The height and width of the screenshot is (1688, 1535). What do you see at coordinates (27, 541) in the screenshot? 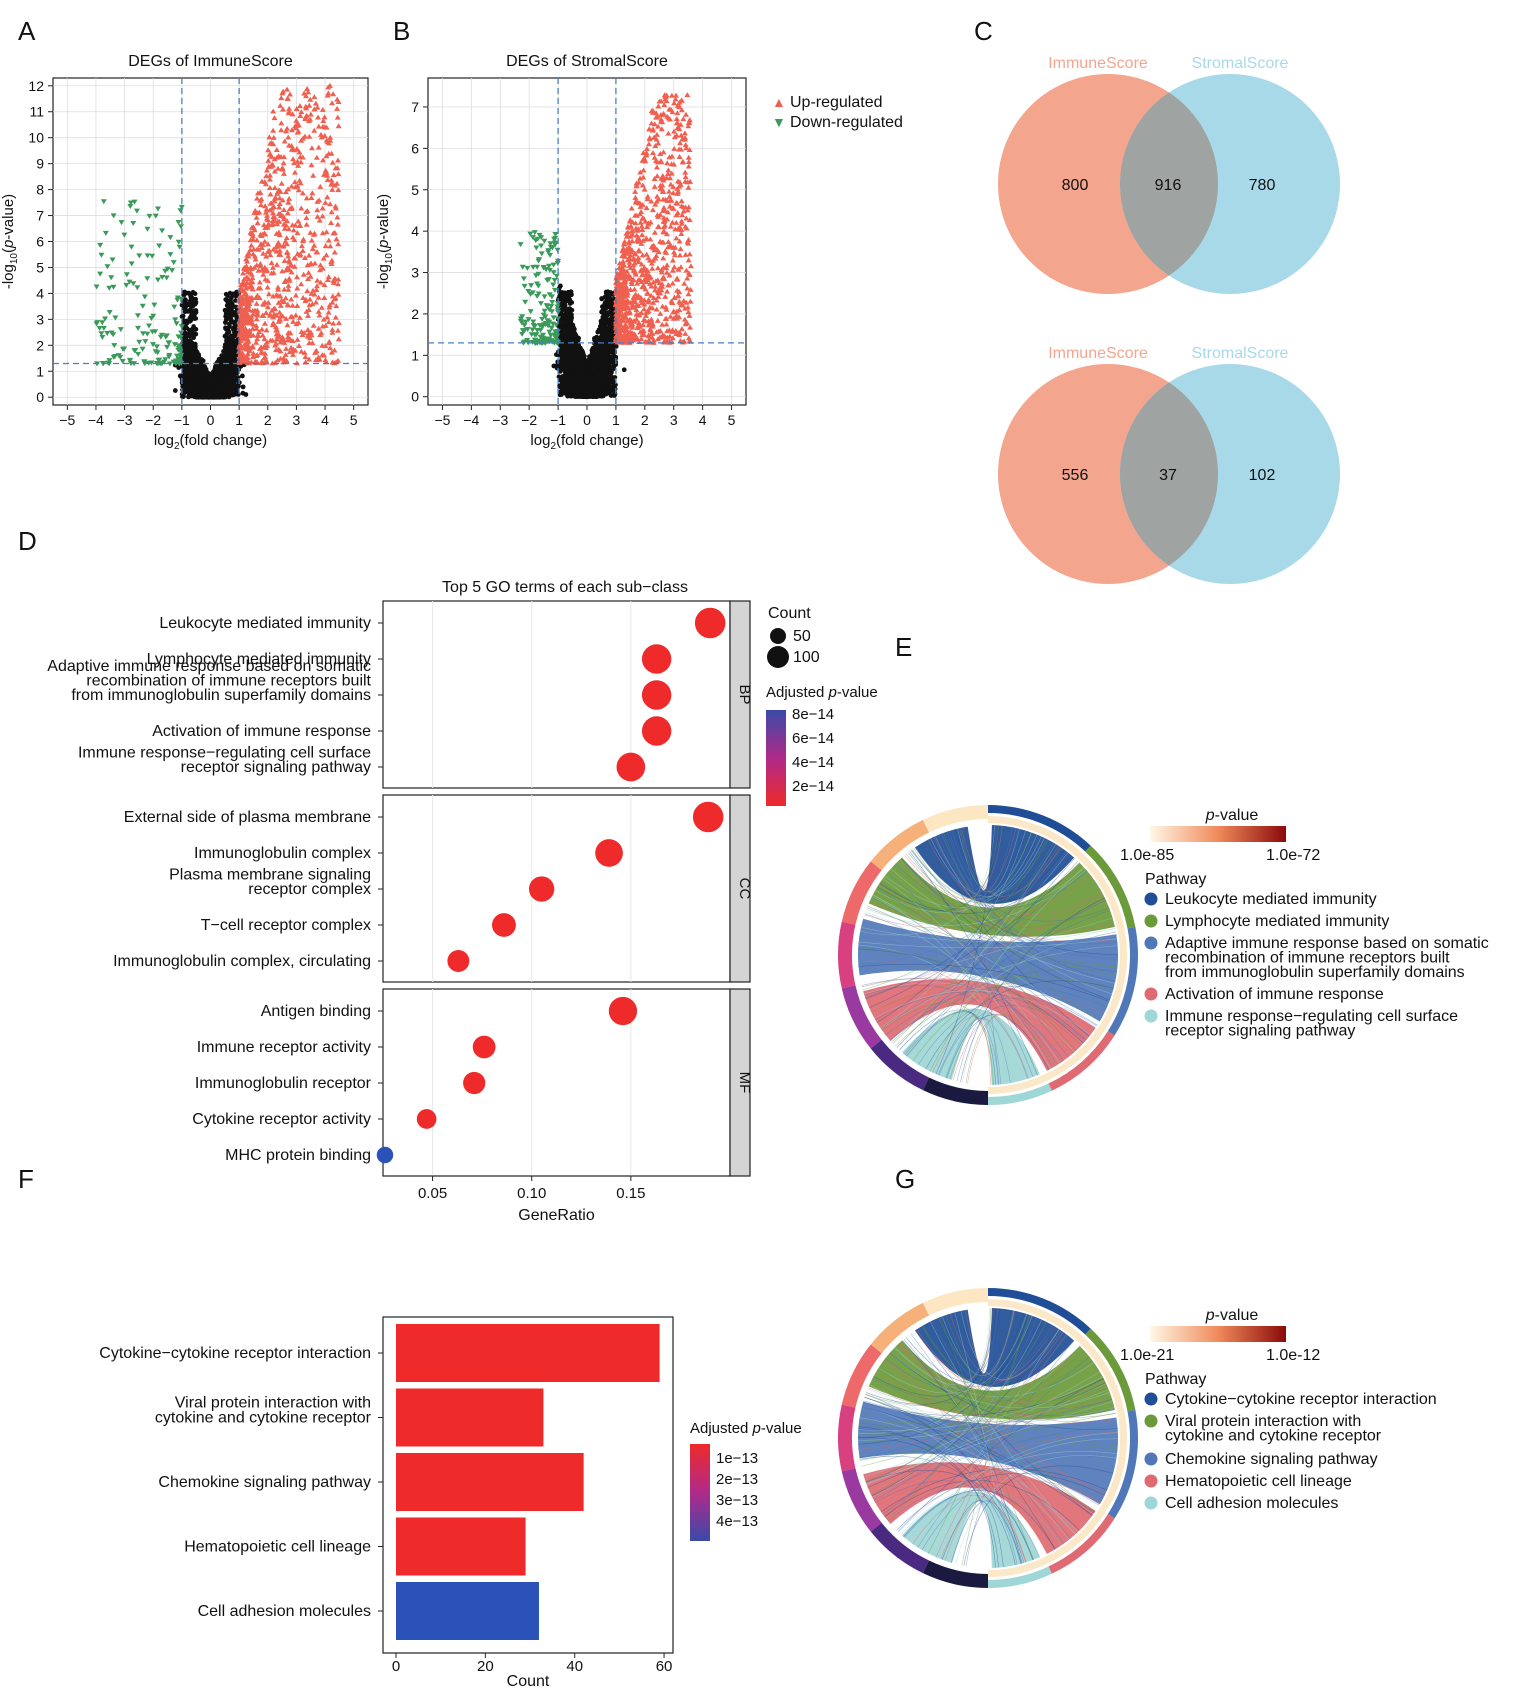
I see `panel-label-d: D` at bounding box center [27, 541].